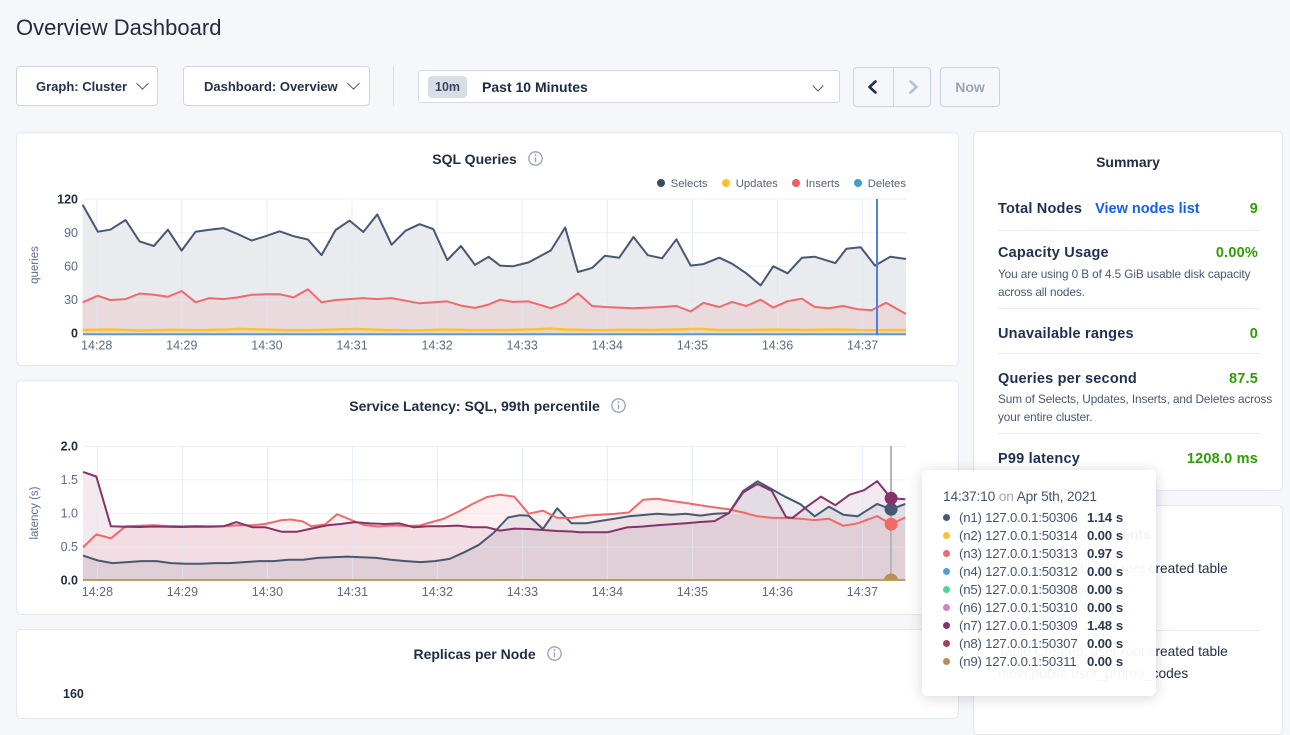  Describe the element at coordinates (35, 265) in the screenshot. I see `svg-text: queries` at that location.